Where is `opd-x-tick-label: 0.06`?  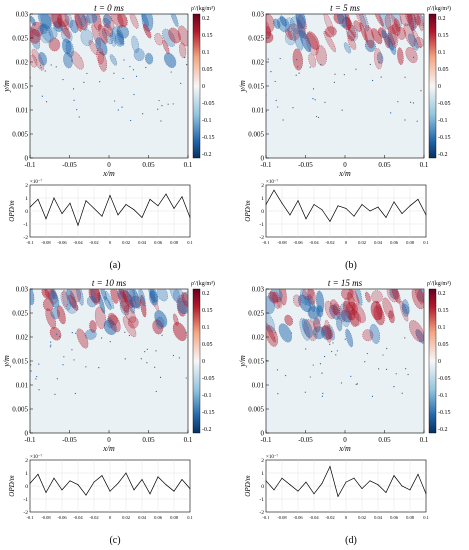 opd-x-tick-label: 0.06 is located at coordinates (158, 242).